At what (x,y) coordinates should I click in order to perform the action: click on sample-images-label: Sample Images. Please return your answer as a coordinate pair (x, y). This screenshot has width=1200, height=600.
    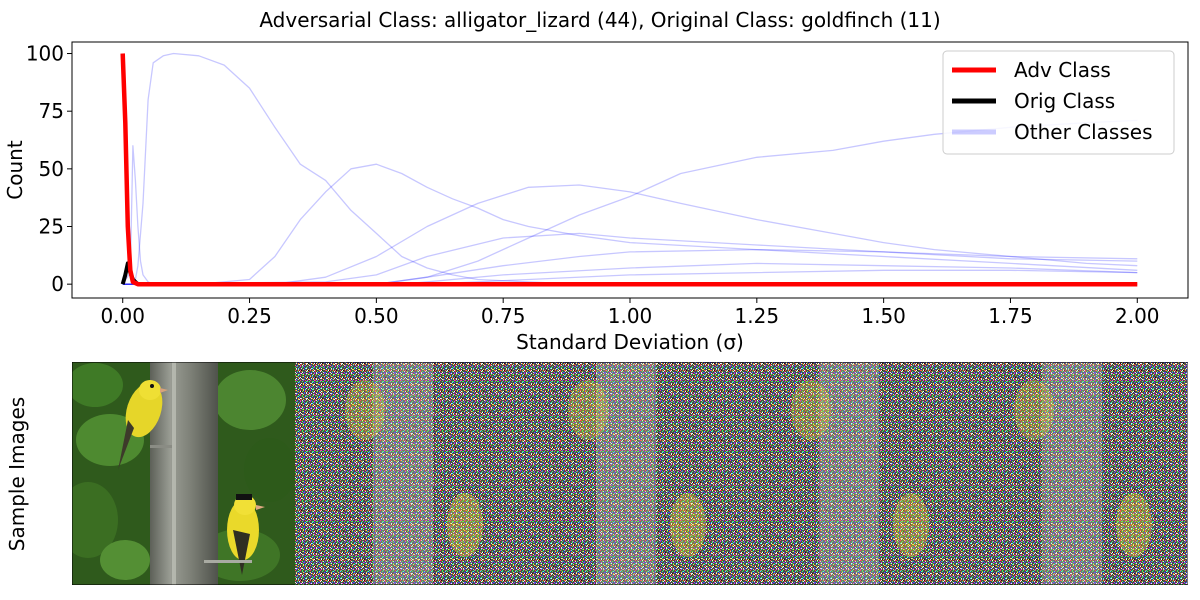
    Looking at the image, I should click on (17, 474).